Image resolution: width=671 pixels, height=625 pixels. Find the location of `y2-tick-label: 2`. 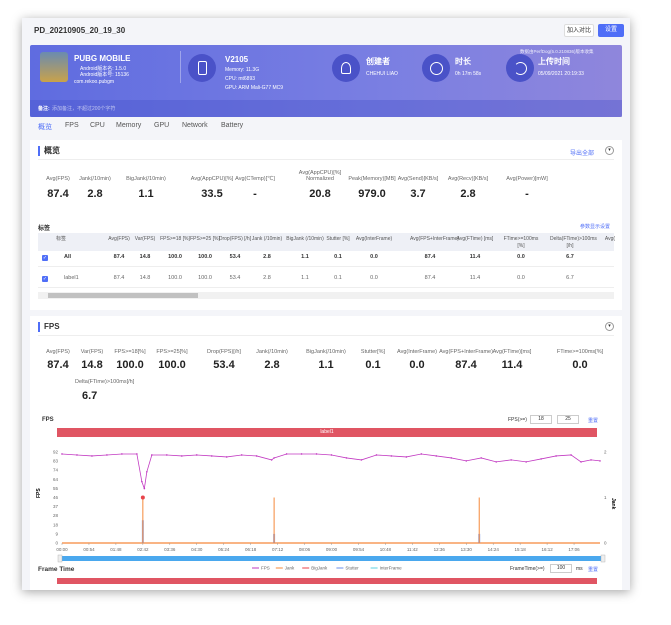

y2-tick-label: 2 is located at coordinates (605, 452).